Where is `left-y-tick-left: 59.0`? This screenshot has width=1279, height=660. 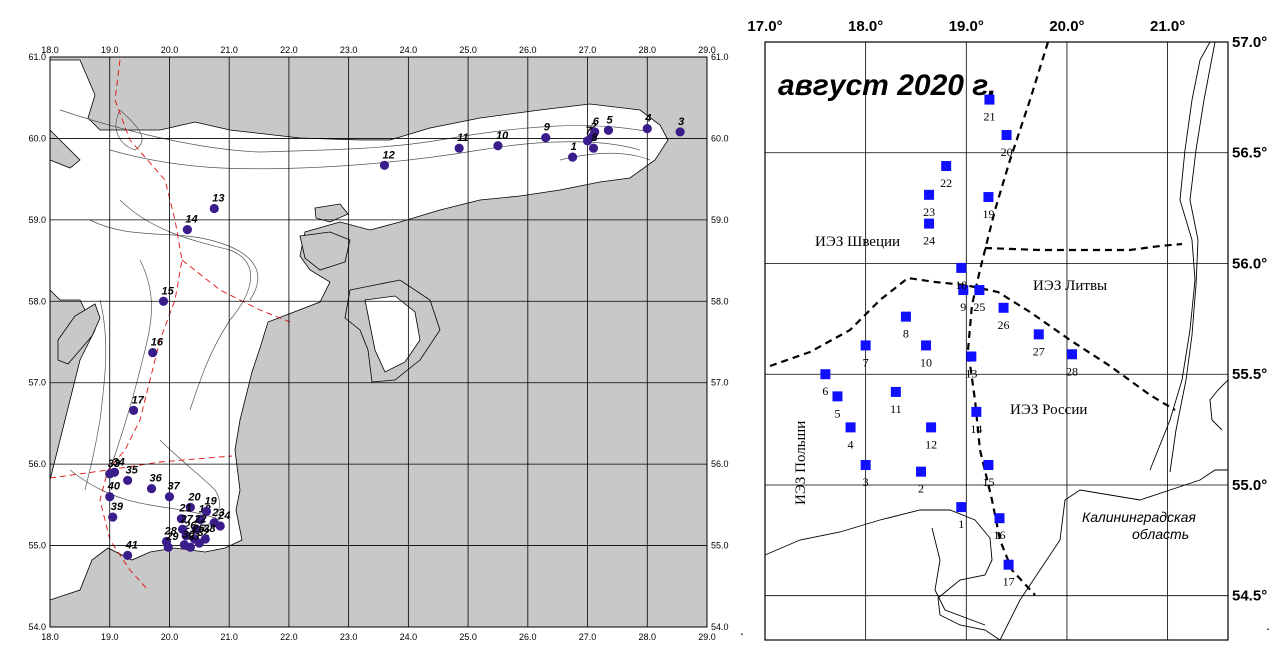 left-y-tick-left: 59.0 is located at coordinates (37, 220).